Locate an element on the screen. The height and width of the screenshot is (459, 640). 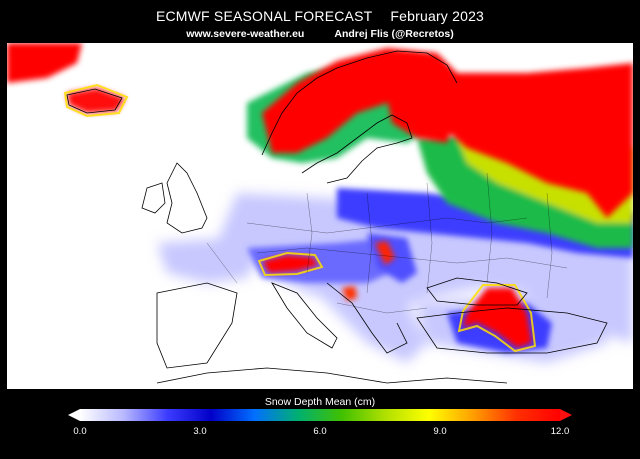
edge-turkey is located at coordinates (497, 318).